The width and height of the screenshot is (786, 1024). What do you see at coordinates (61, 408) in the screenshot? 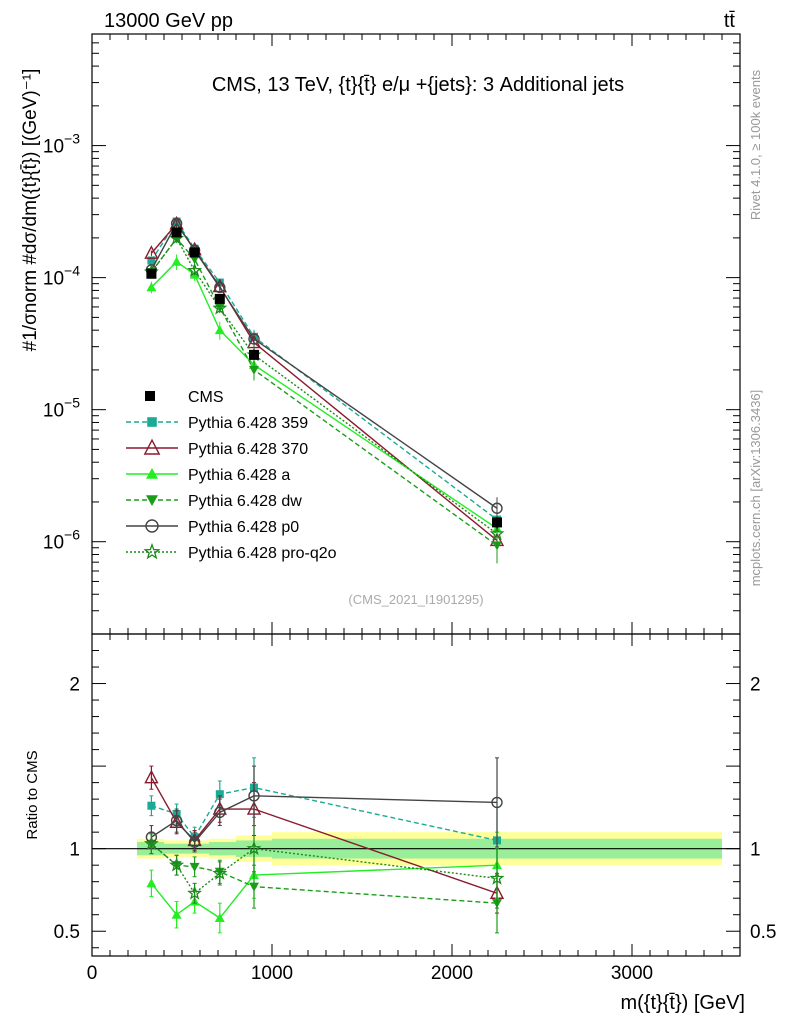
I see `y-tick-label: 10⁻⁵` at bounding box center [61, 408].